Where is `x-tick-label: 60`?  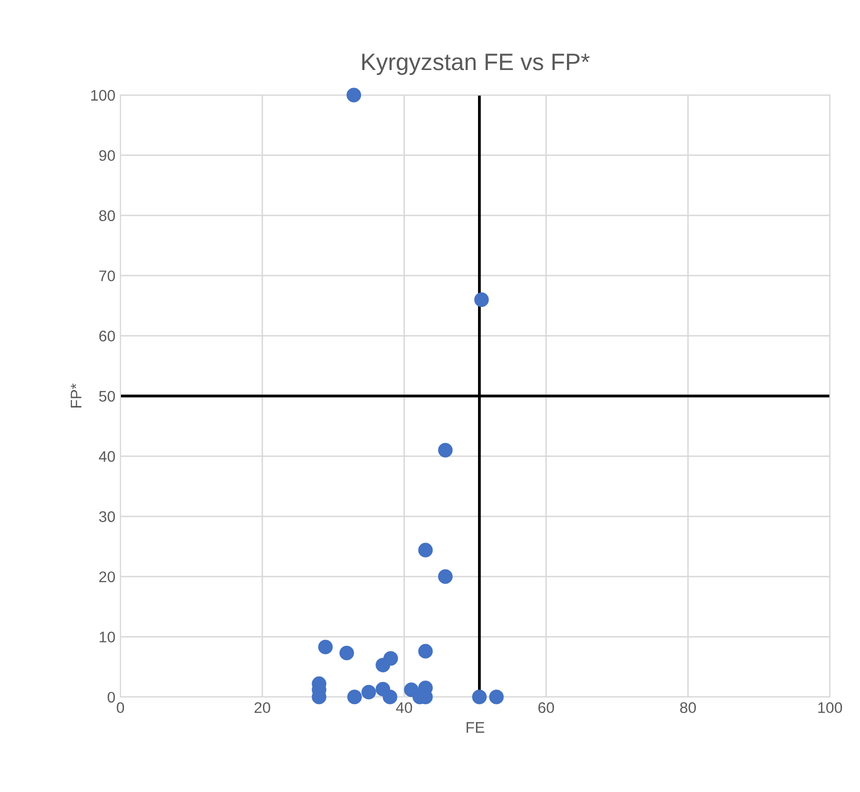
x-tick-label: 60 is located at coordinates (546, 708).